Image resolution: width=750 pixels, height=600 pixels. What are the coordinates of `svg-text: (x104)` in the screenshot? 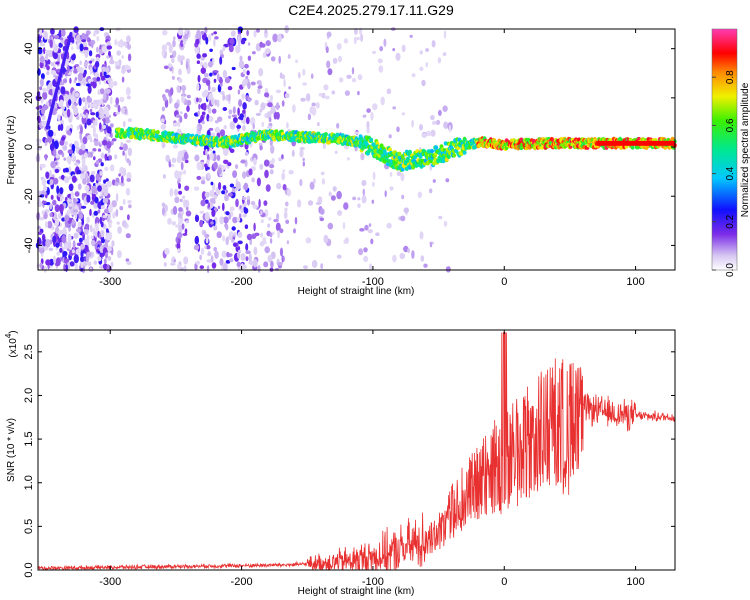 It's located at (11, 343).